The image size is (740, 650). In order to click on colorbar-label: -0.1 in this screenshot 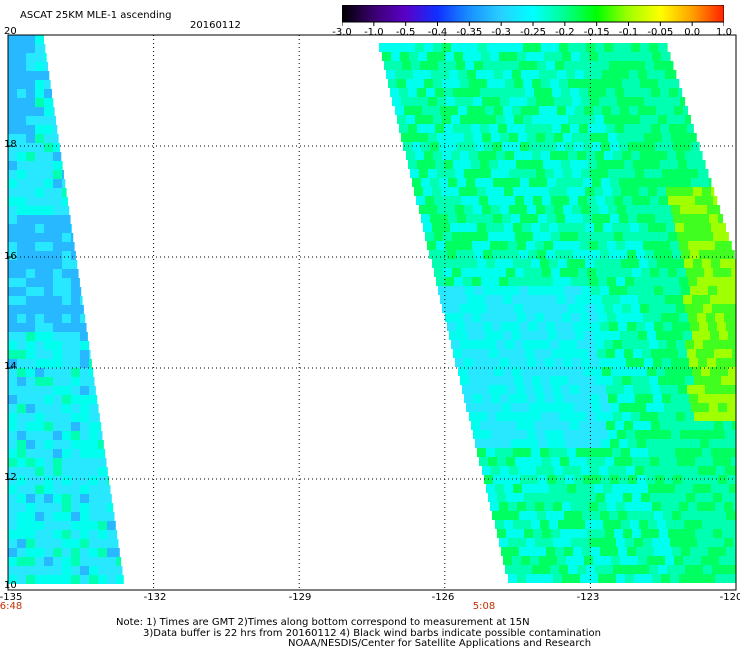, I will do `click(628, 32)`.